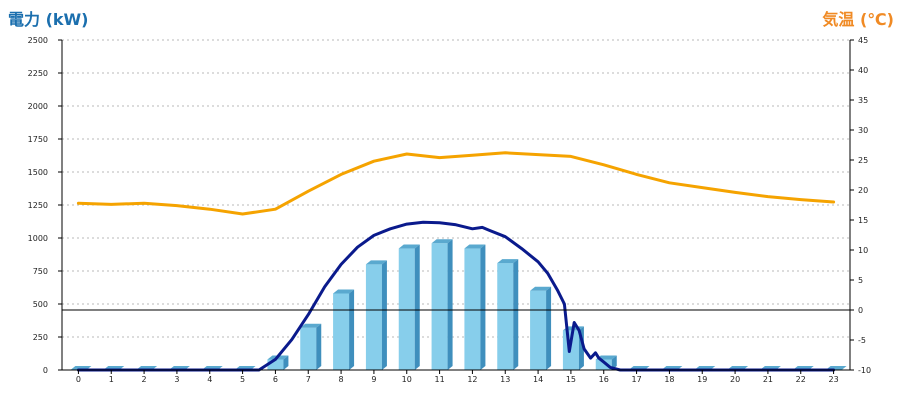 This screenshot has height=400, width=900. Describe the element at coordinates (735, 379) in the screenshot. I see `x-tick-label: 20` at that location.